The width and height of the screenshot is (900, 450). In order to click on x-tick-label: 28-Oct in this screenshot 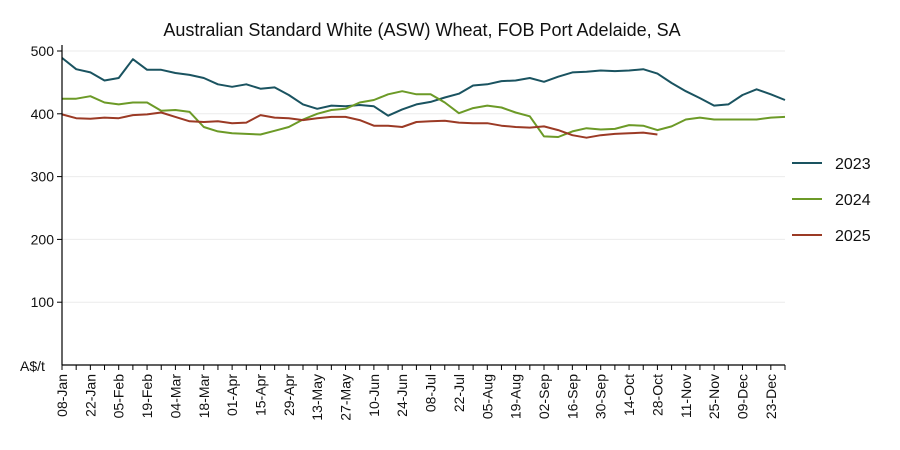, I will do `click(657, 395)`.